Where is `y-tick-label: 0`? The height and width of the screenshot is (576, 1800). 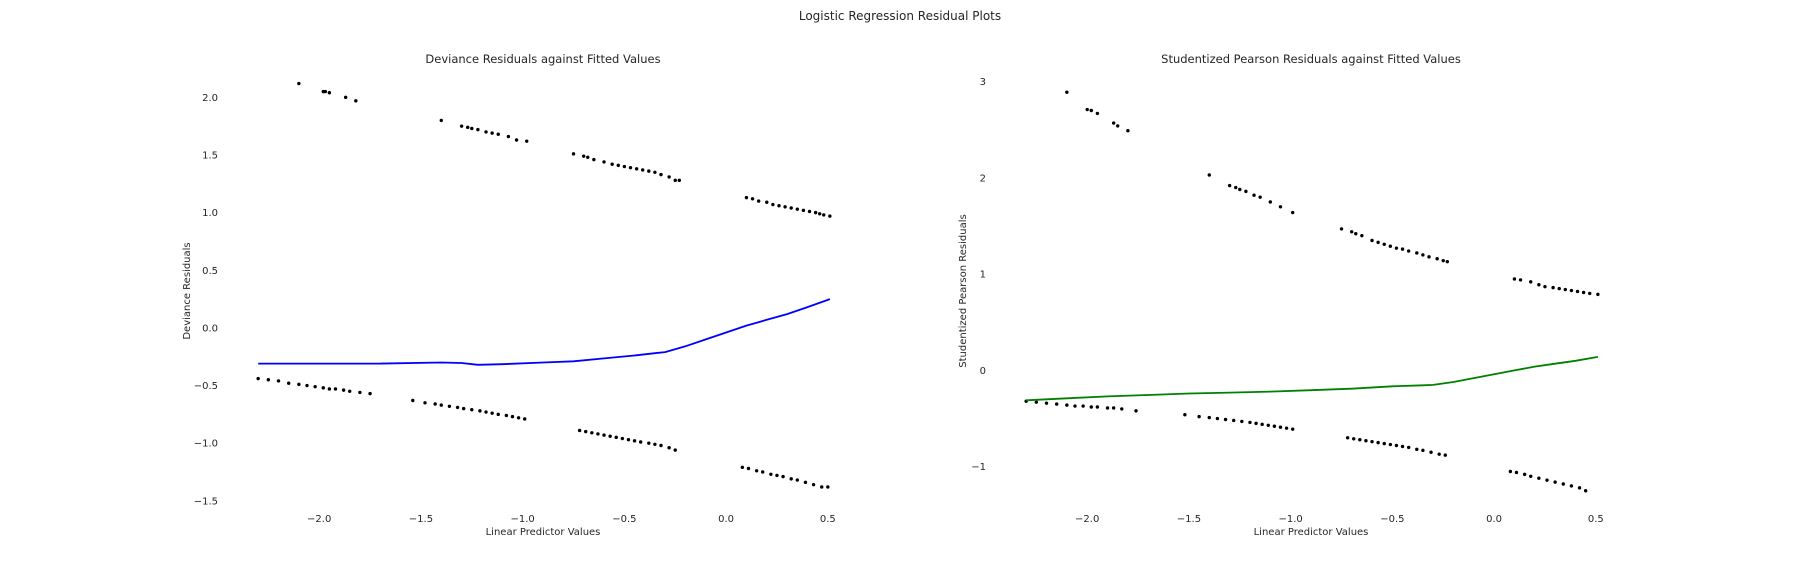 y-tick-label: 0 is located at coordinates (983, 371).